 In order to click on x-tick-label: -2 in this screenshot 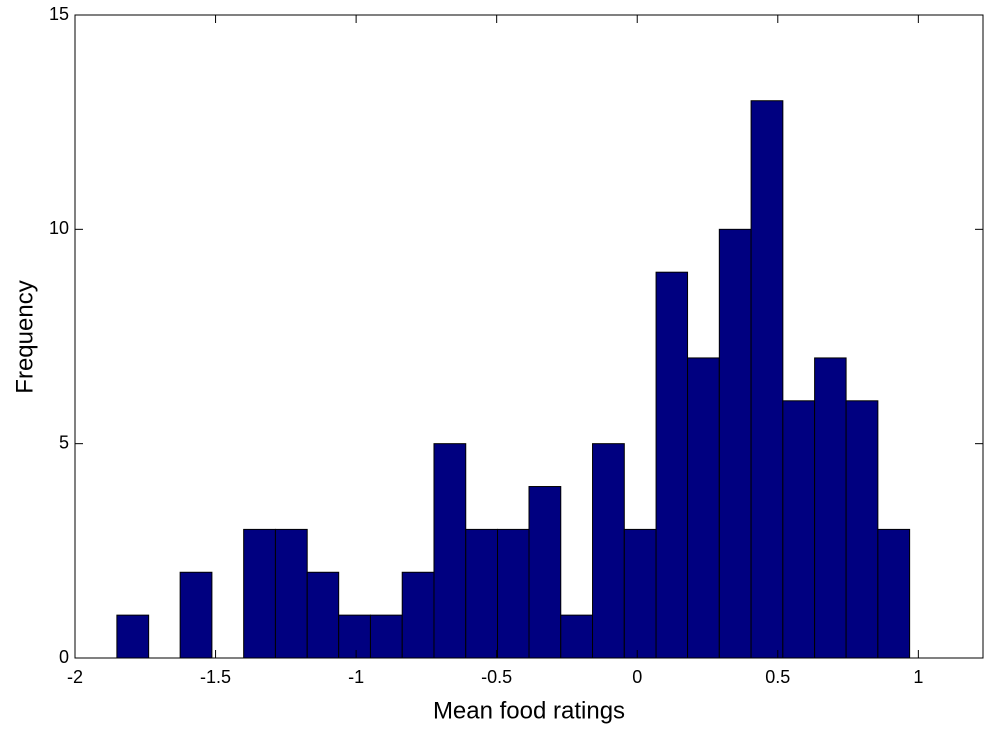, I will do `click(75, 677)`.